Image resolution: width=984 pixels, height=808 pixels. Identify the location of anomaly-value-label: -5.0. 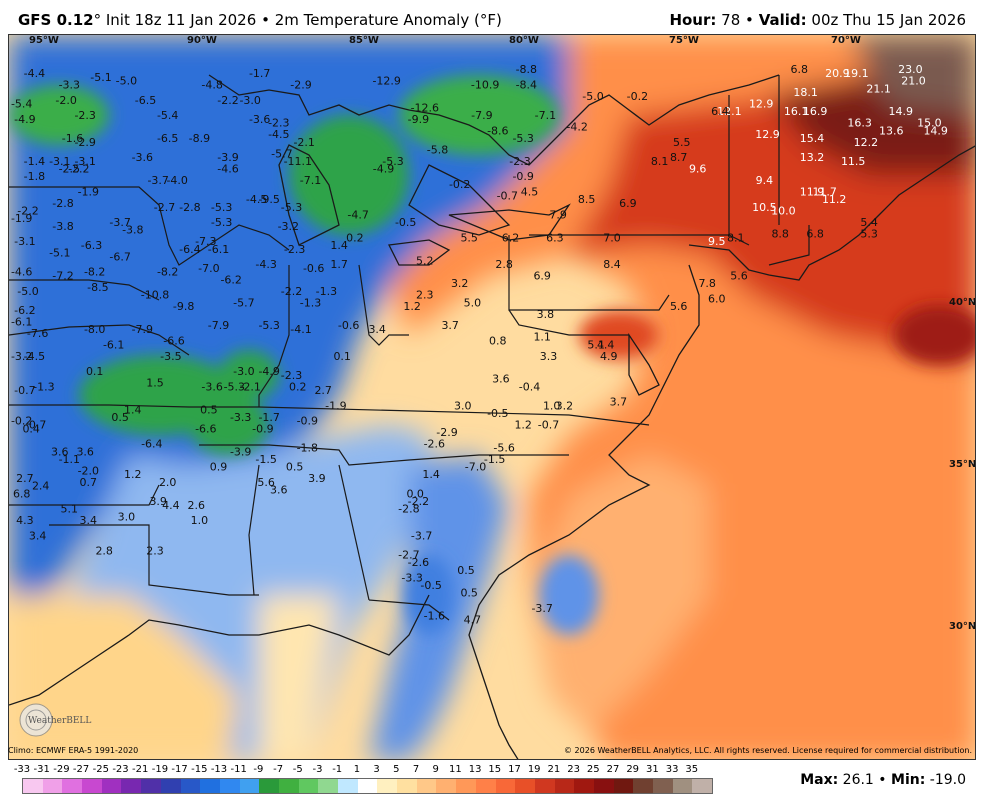
(126, 81).